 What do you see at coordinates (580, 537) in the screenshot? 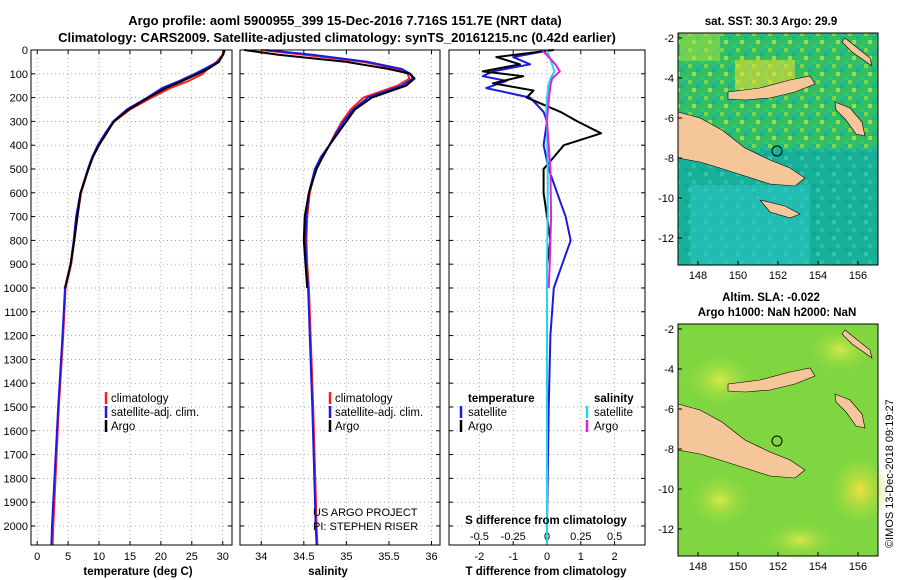
I see `top-tick-label: 0.25` at bounding box center [580, 537].